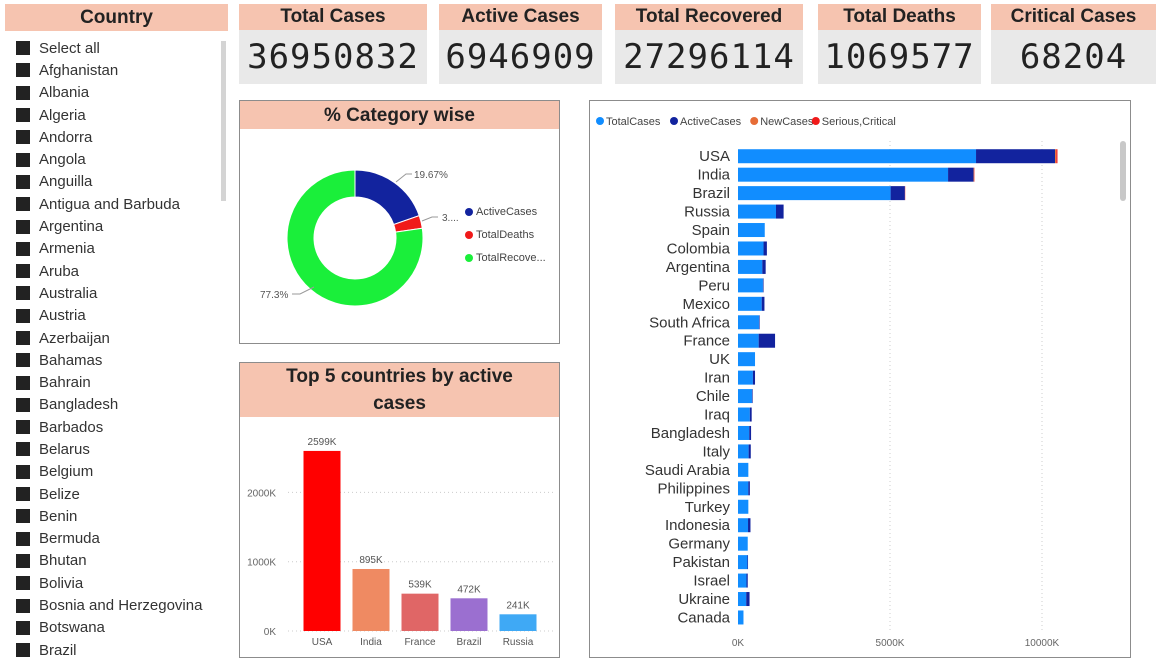  What do you see at coordinates (701, 562) in the screenshot?
I see `y-category-label: Pakistan` at bounding box center [701, 562].